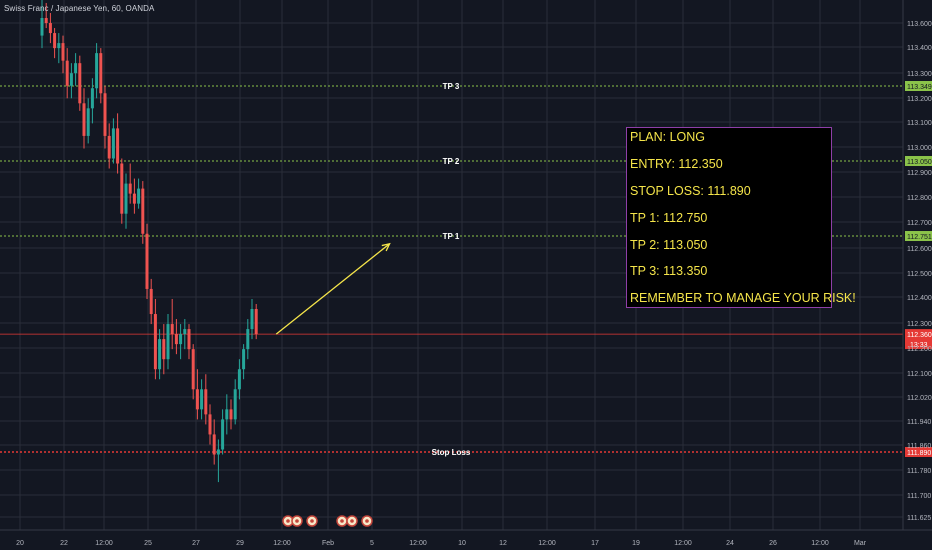 The width and height of the screenshot is (932, 550). What do you see at coordinates (79, 8) in the screenshot?
I see `symbol-title: Swiss Franc / Japanese Yen, 60, OANDA` at bounding box center [79, 8].